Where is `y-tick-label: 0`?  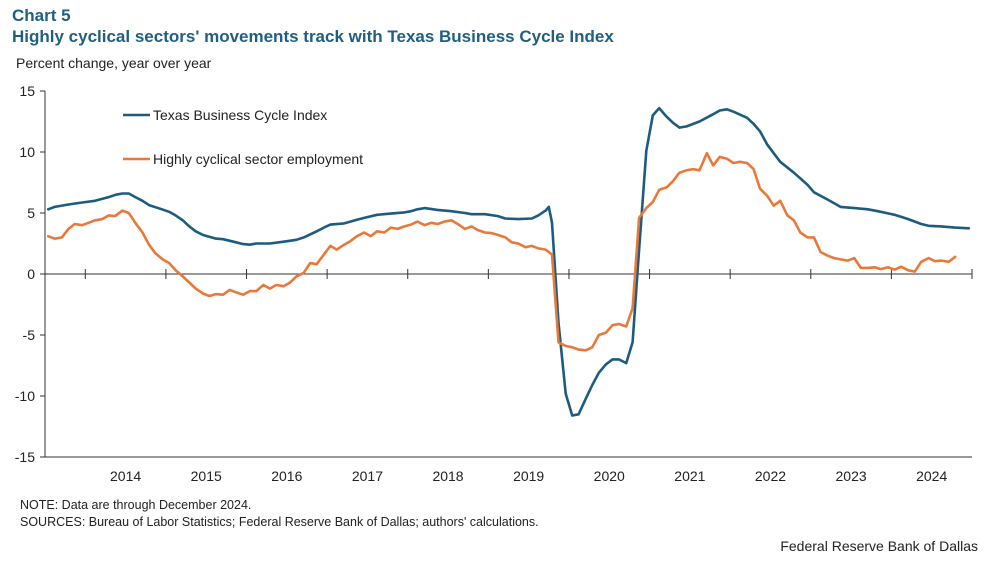 y-tick-label: 0 is located at coordinates (31, 274).